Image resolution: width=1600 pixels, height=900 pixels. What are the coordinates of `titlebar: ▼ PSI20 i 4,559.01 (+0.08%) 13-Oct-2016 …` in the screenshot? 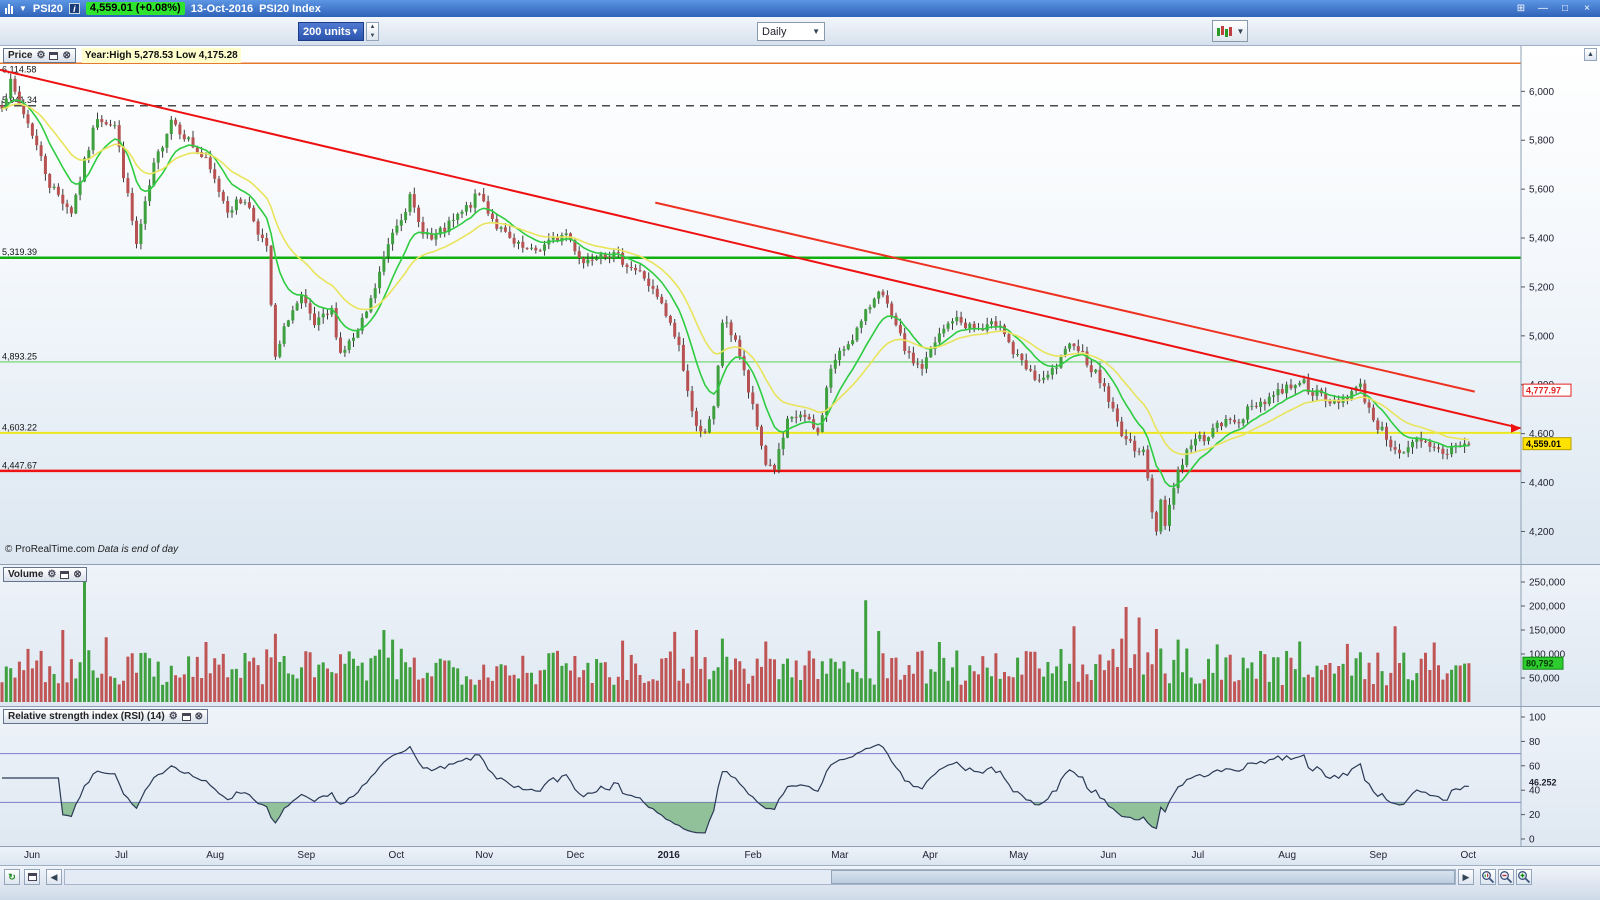 It's located at (800, 8).